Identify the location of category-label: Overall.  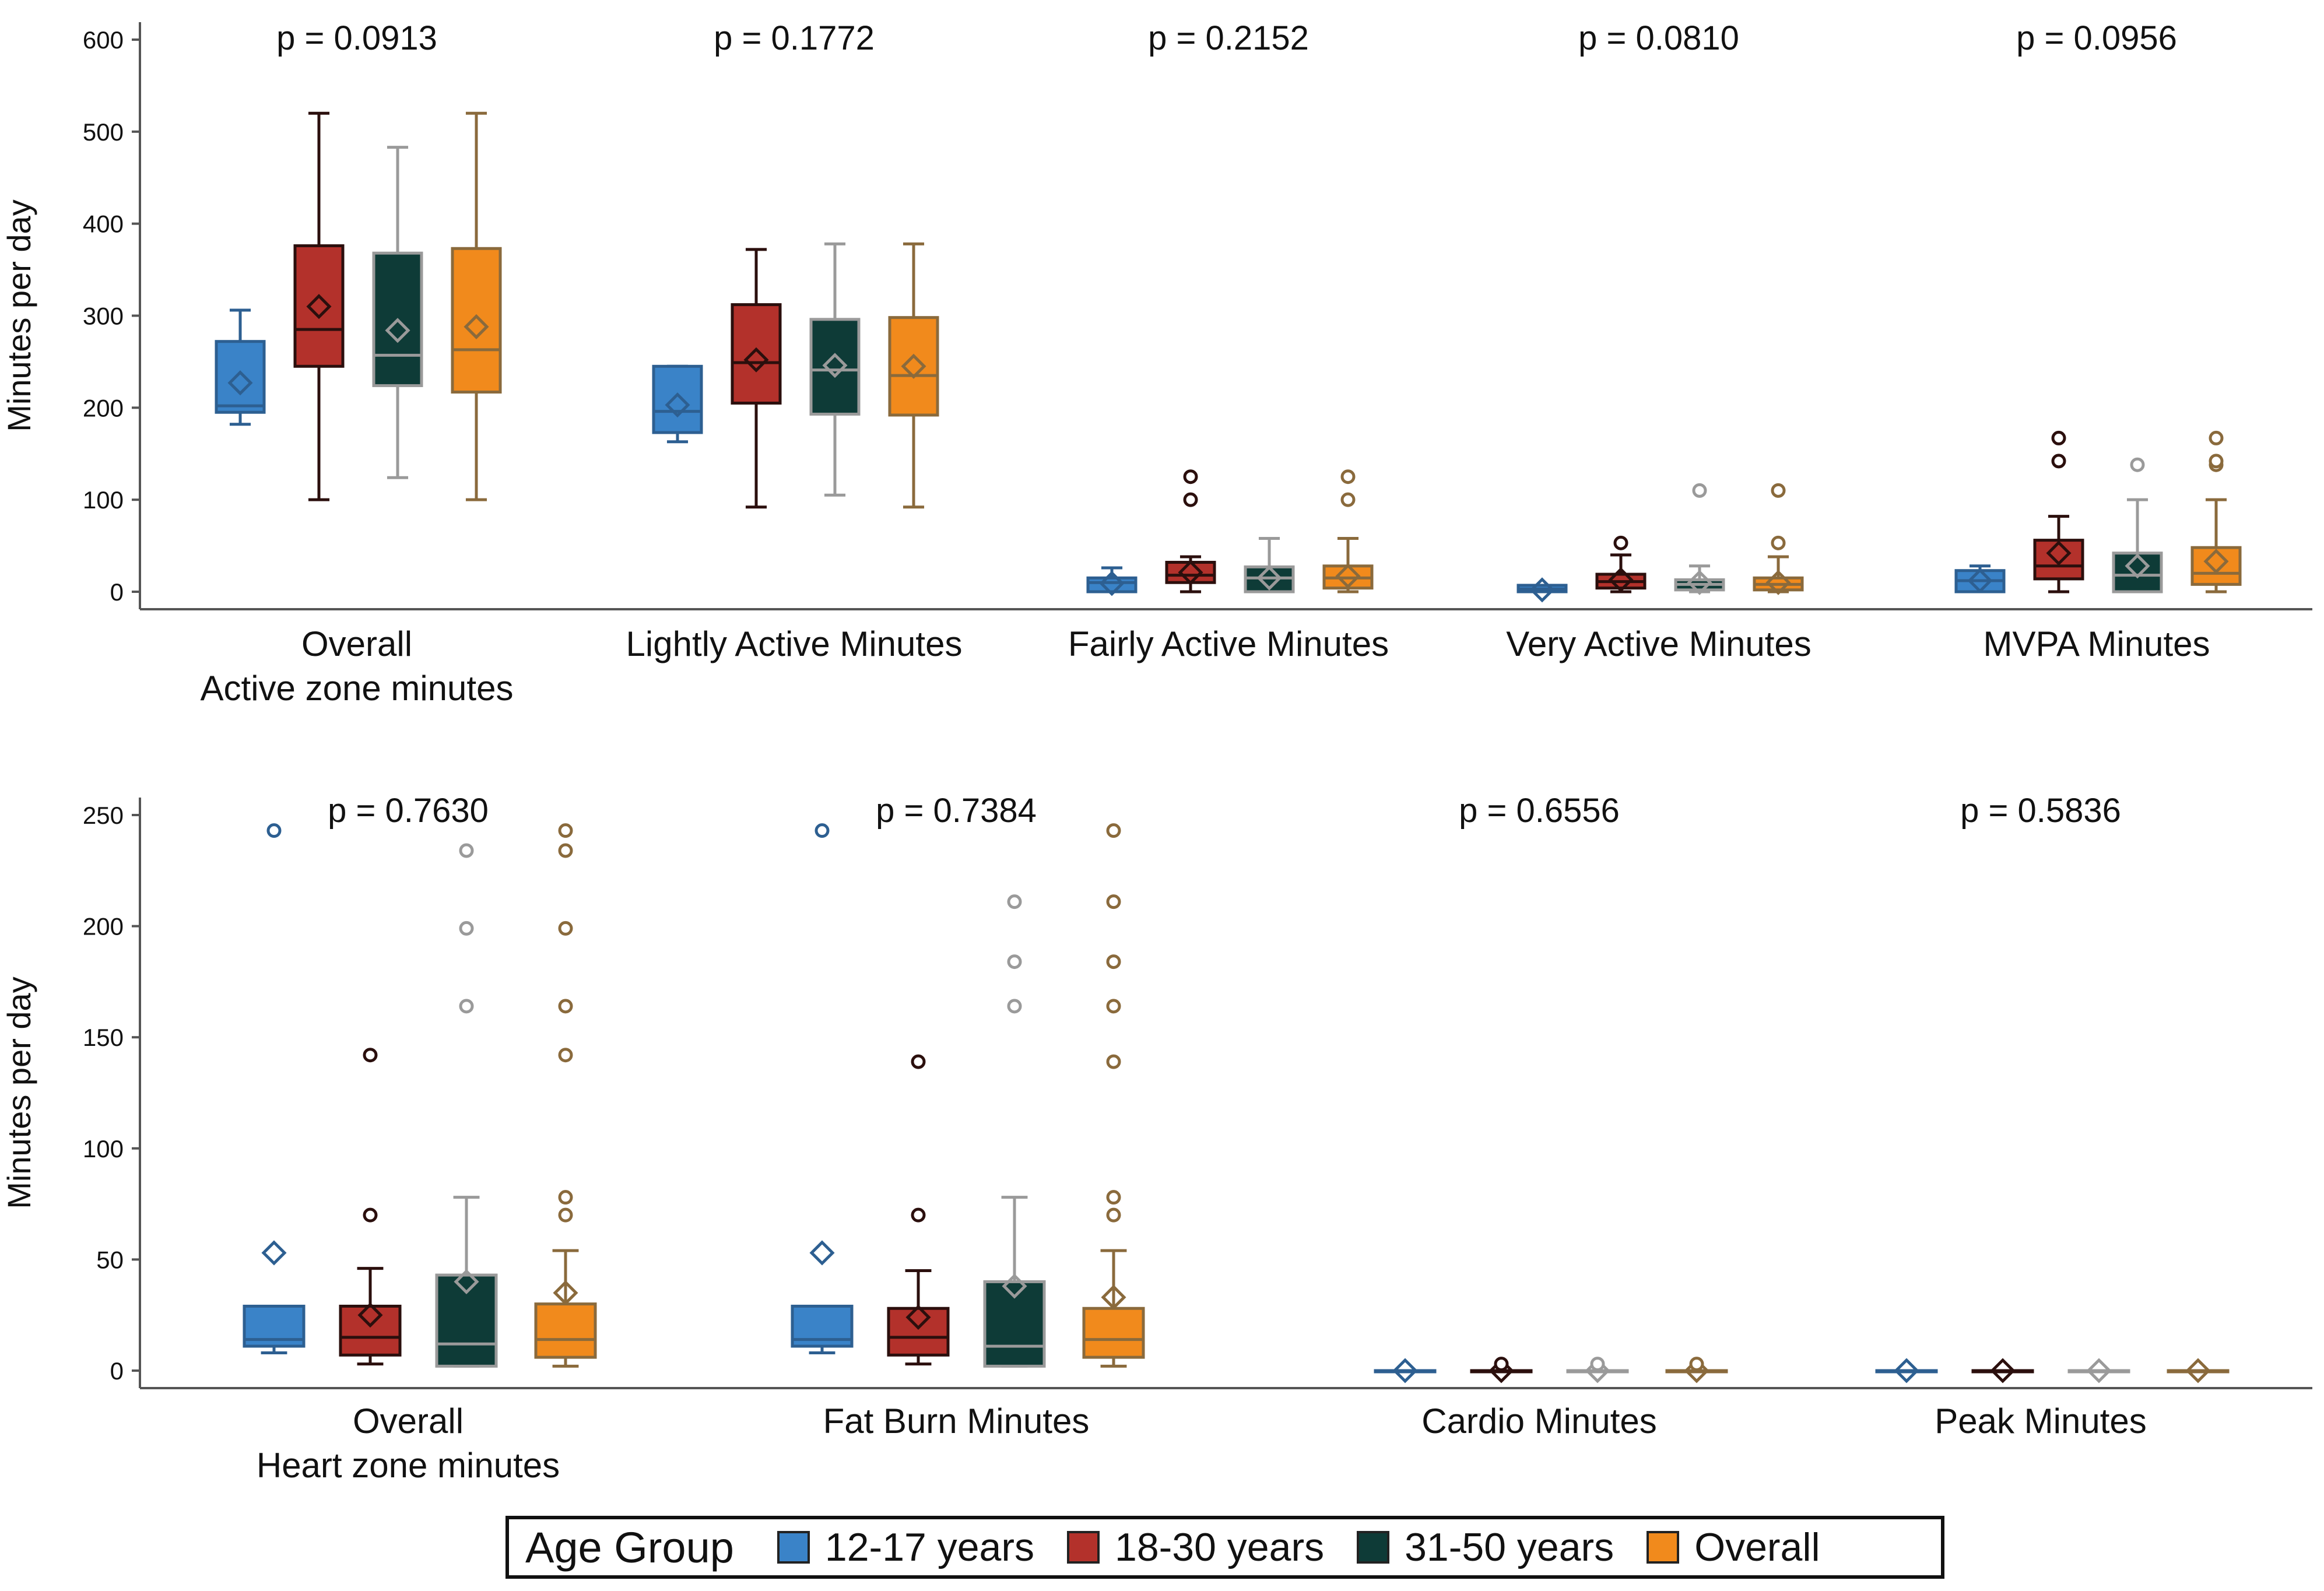
(408, 1421).